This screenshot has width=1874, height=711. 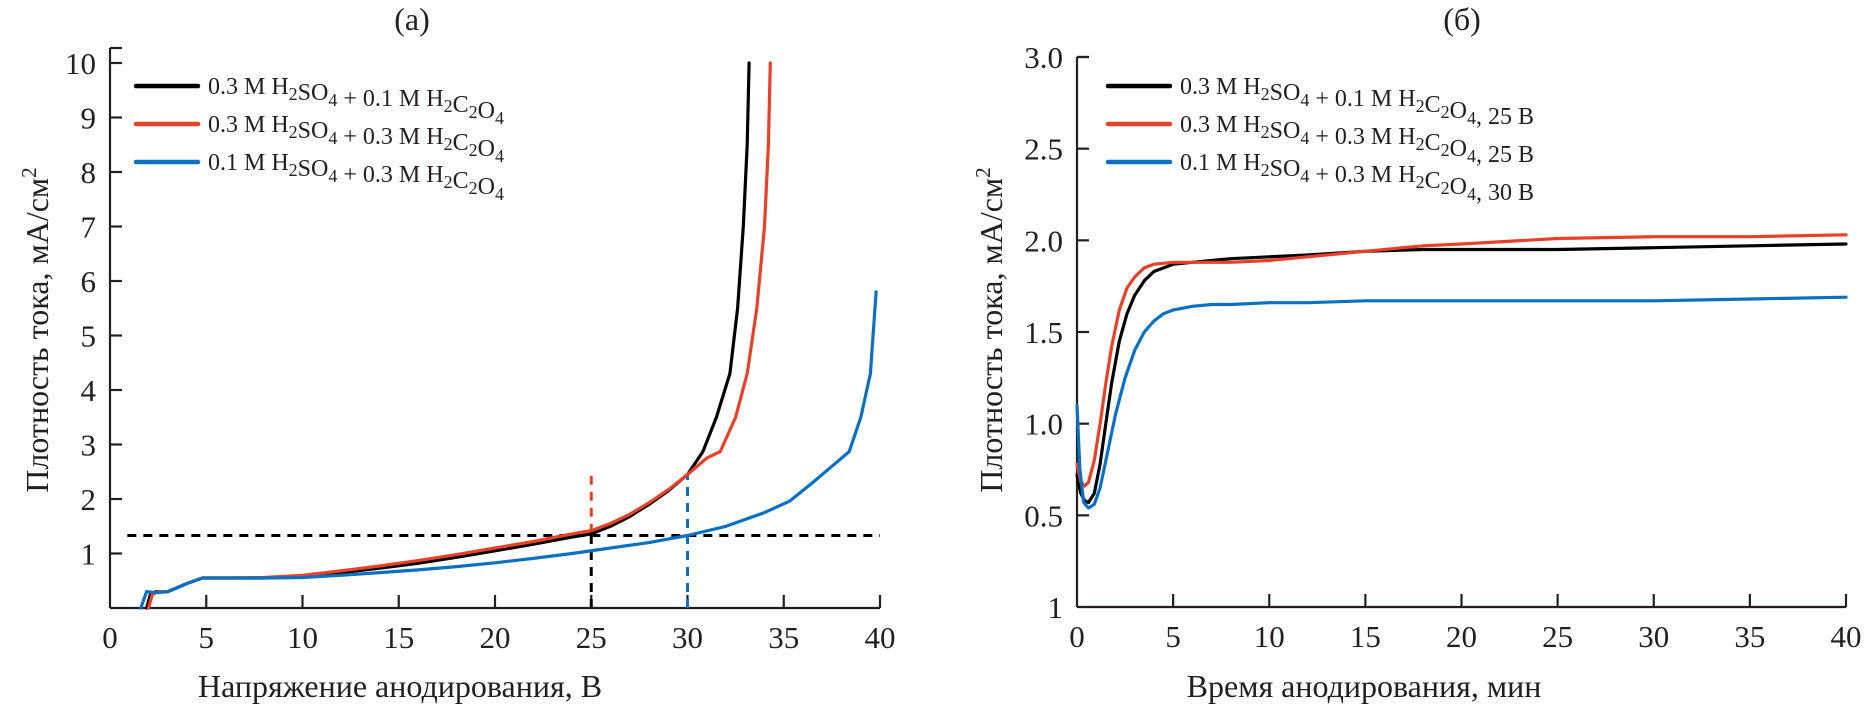 What do you see at coordinates (80, 63) in the screenshot?
I see `y-tick-label: 10` at bounding box center [80, 63].